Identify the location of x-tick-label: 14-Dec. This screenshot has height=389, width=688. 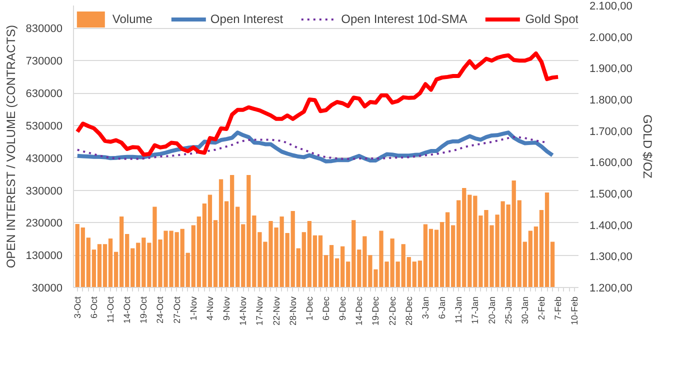
(359, 311).